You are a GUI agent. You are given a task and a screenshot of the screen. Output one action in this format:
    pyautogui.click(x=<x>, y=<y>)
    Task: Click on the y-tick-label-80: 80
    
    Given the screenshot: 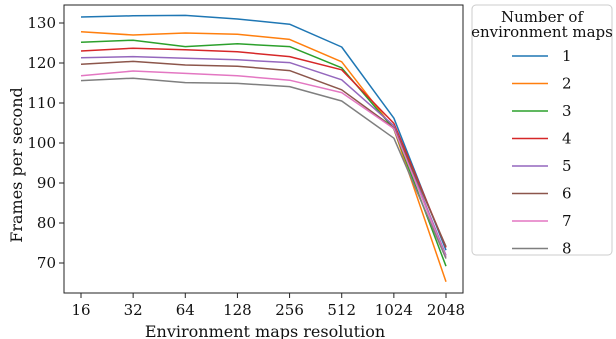 What is the action you would take?
    pyautogui.click(x=46, y=223)
    